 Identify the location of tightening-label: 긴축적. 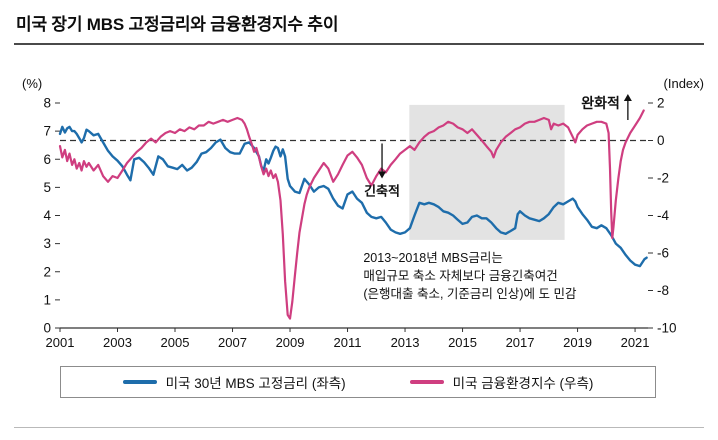
(382, 191).